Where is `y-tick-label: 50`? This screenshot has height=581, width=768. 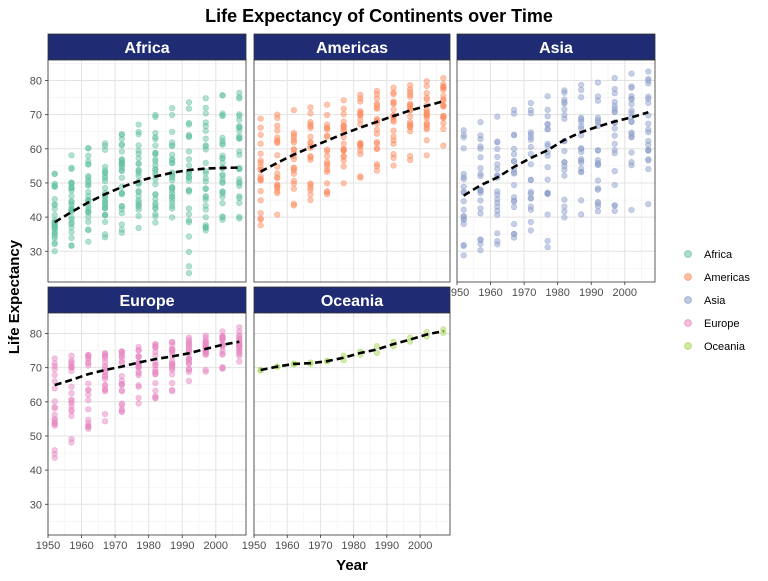
y-tick-label: 50 is located at coordinates (36, 437).